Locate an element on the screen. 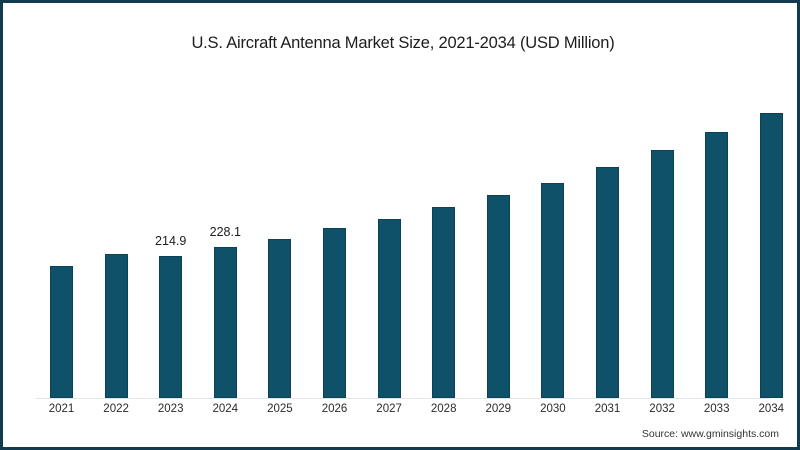  x-tick-label-2034: 2034 is located at coordinates (771, 409).